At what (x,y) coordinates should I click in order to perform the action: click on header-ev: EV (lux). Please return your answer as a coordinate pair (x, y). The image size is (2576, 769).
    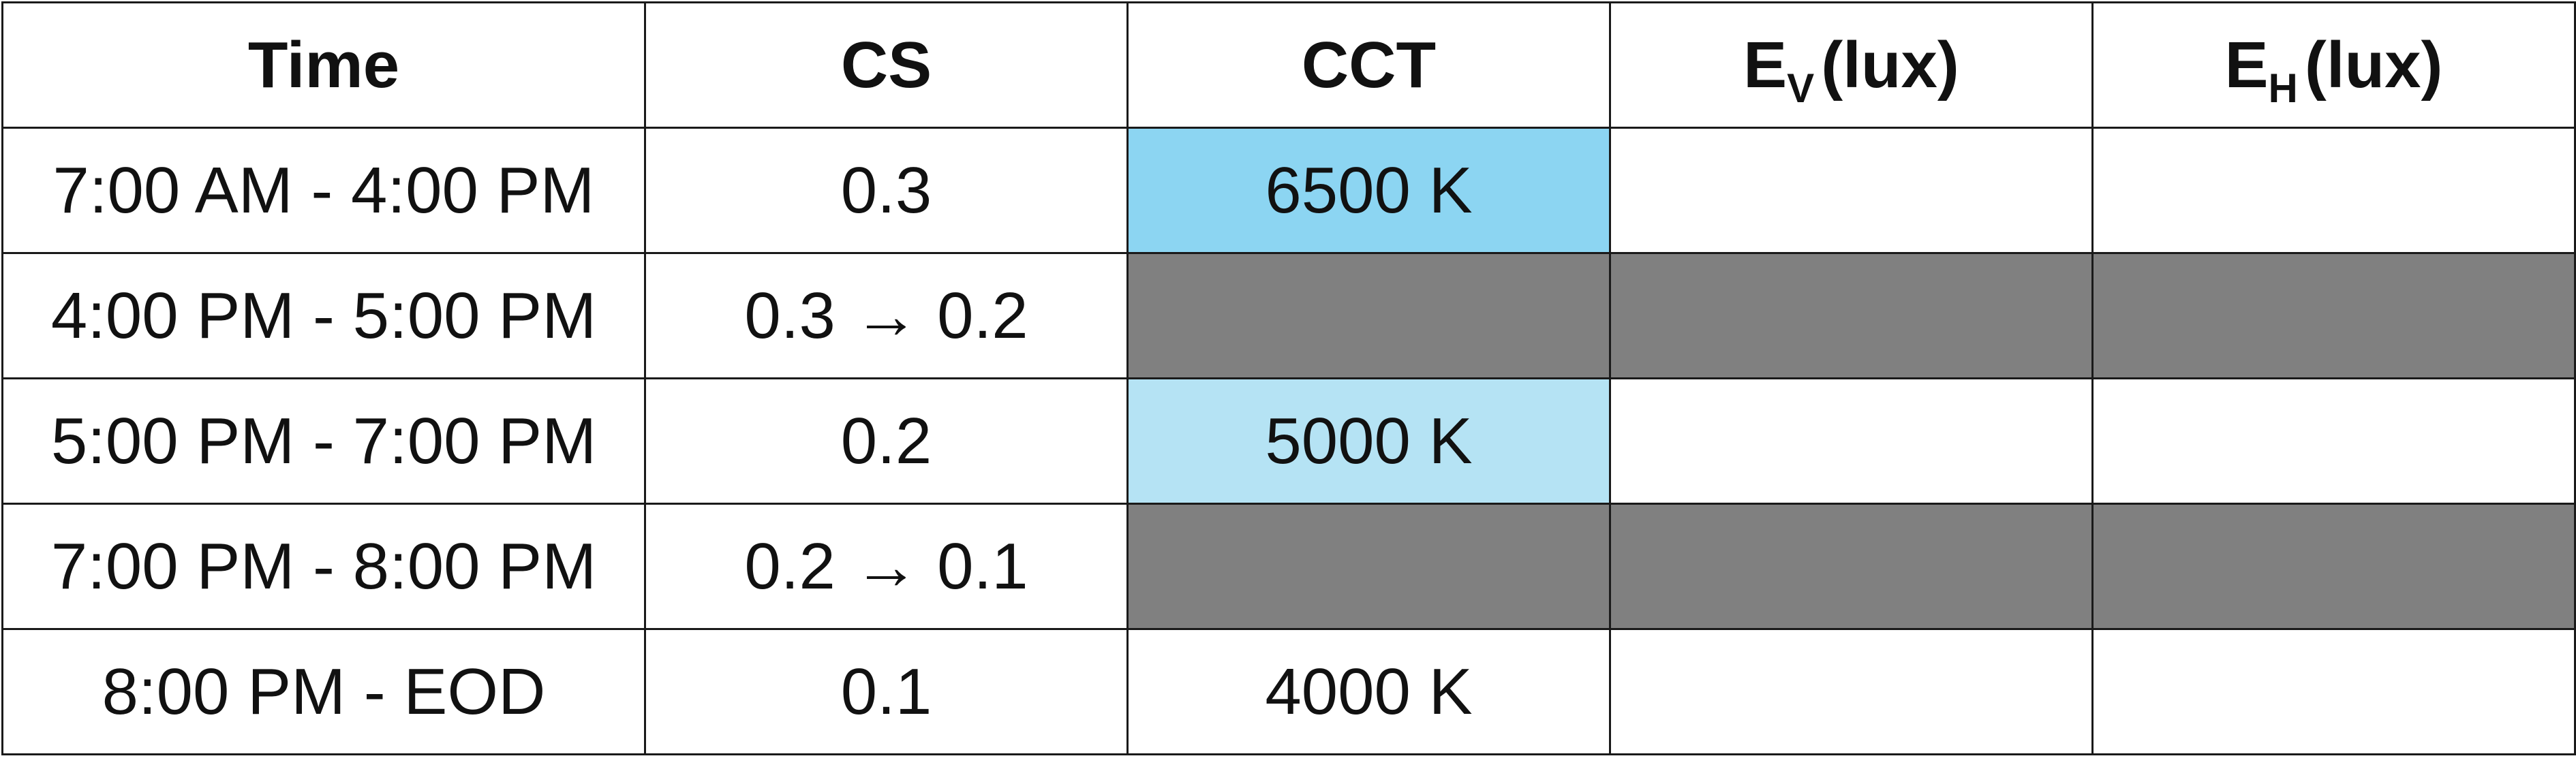
    Looking at the image, I should click on (1851, 65).